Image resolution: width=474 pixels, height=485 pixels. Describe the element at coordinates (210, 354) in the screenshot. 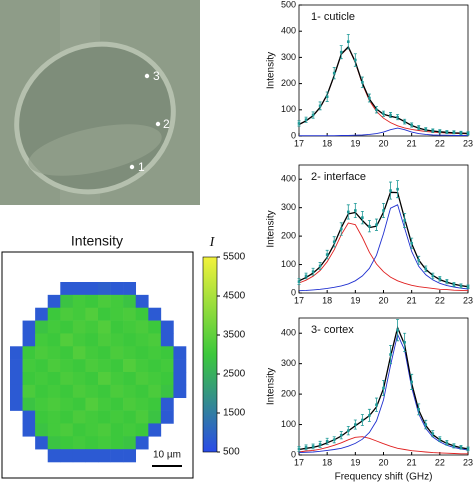

I see `colorbar` at that location.